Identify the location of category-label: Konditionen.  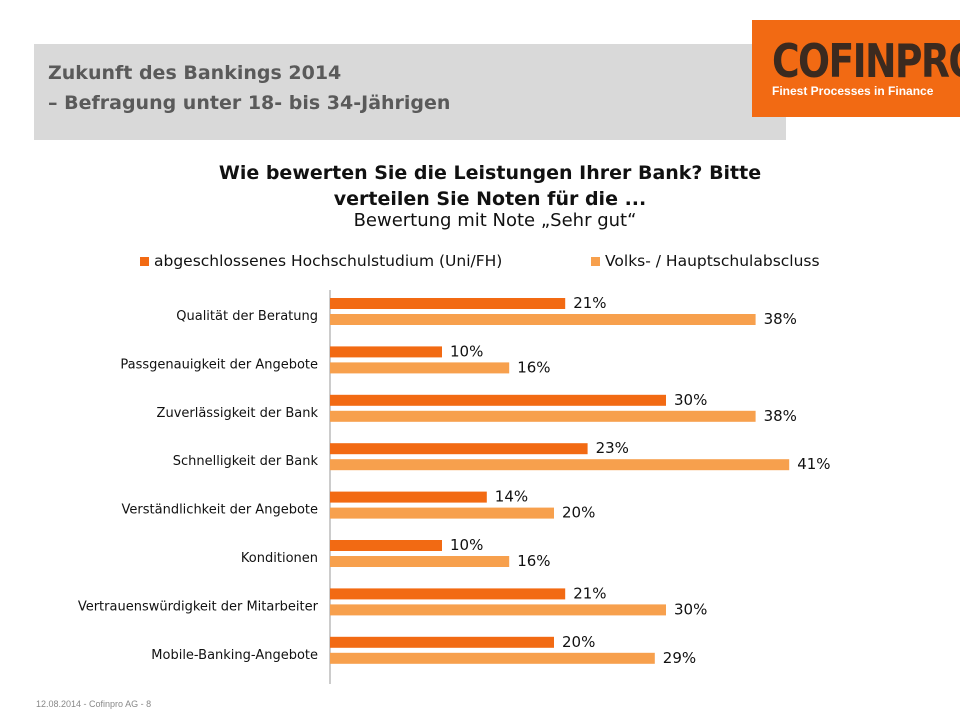
(279, 558).